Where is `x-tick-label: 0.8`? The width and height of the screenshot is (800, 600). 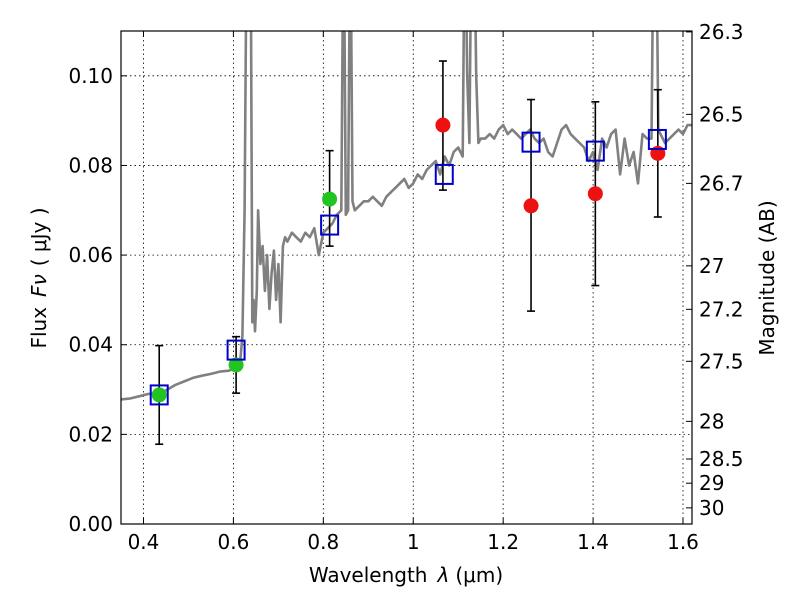 x-tick-label: 0.8 is located at coordinates (323, 542).